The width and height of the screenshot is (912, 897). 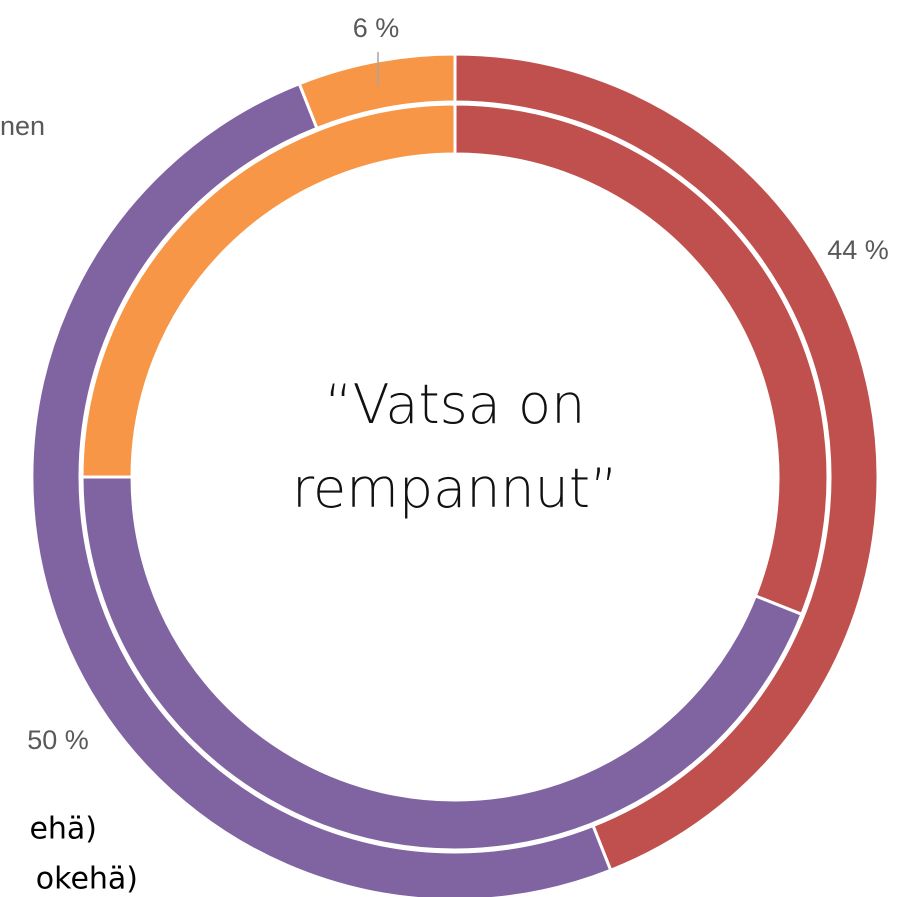 What do you see at coordinates (858, 250) in the screenshot?
I see `data-label: 44 %` at bounding box center [858, 250].